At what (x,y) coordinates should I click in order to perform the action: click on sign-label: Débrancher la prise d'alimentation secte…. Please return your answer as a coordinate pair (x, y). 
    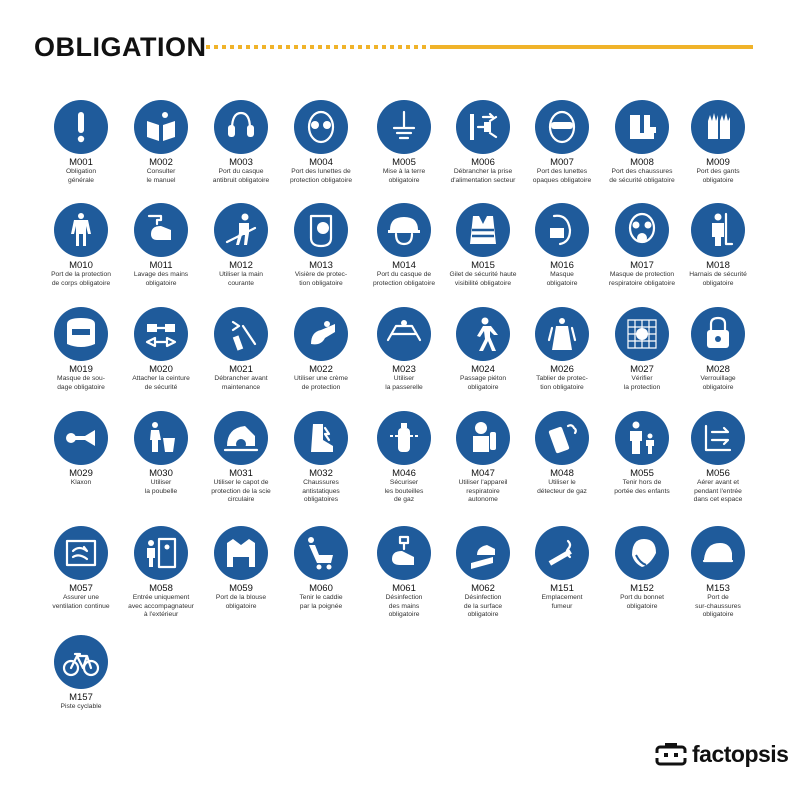
    Looking at the image, I should click on (483, 176).